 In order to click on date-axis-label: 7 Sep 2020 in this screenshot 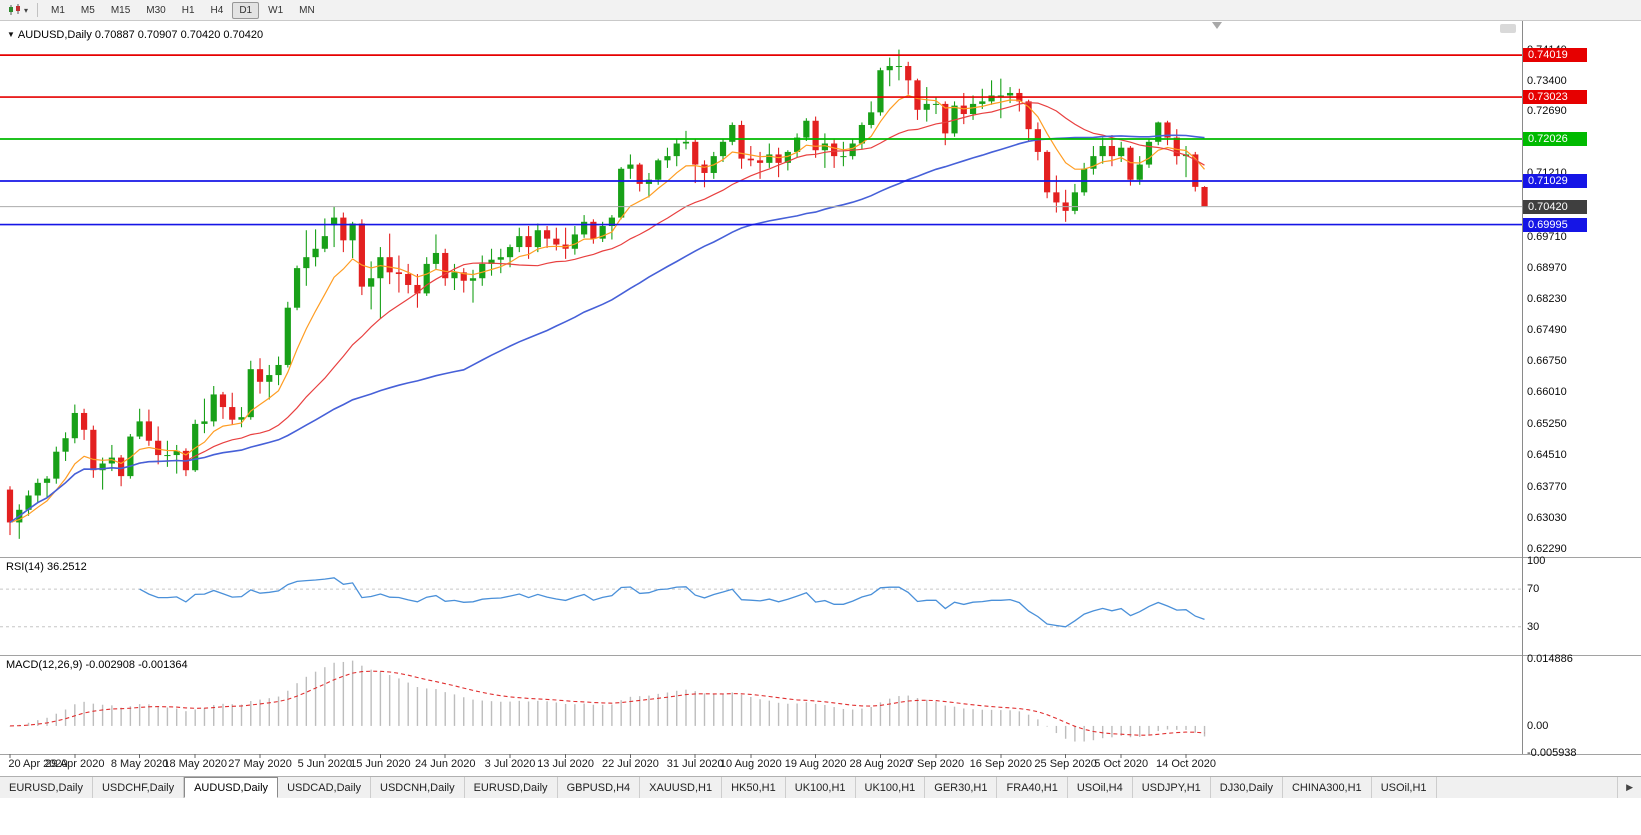, I will do `click(936, 764)`.